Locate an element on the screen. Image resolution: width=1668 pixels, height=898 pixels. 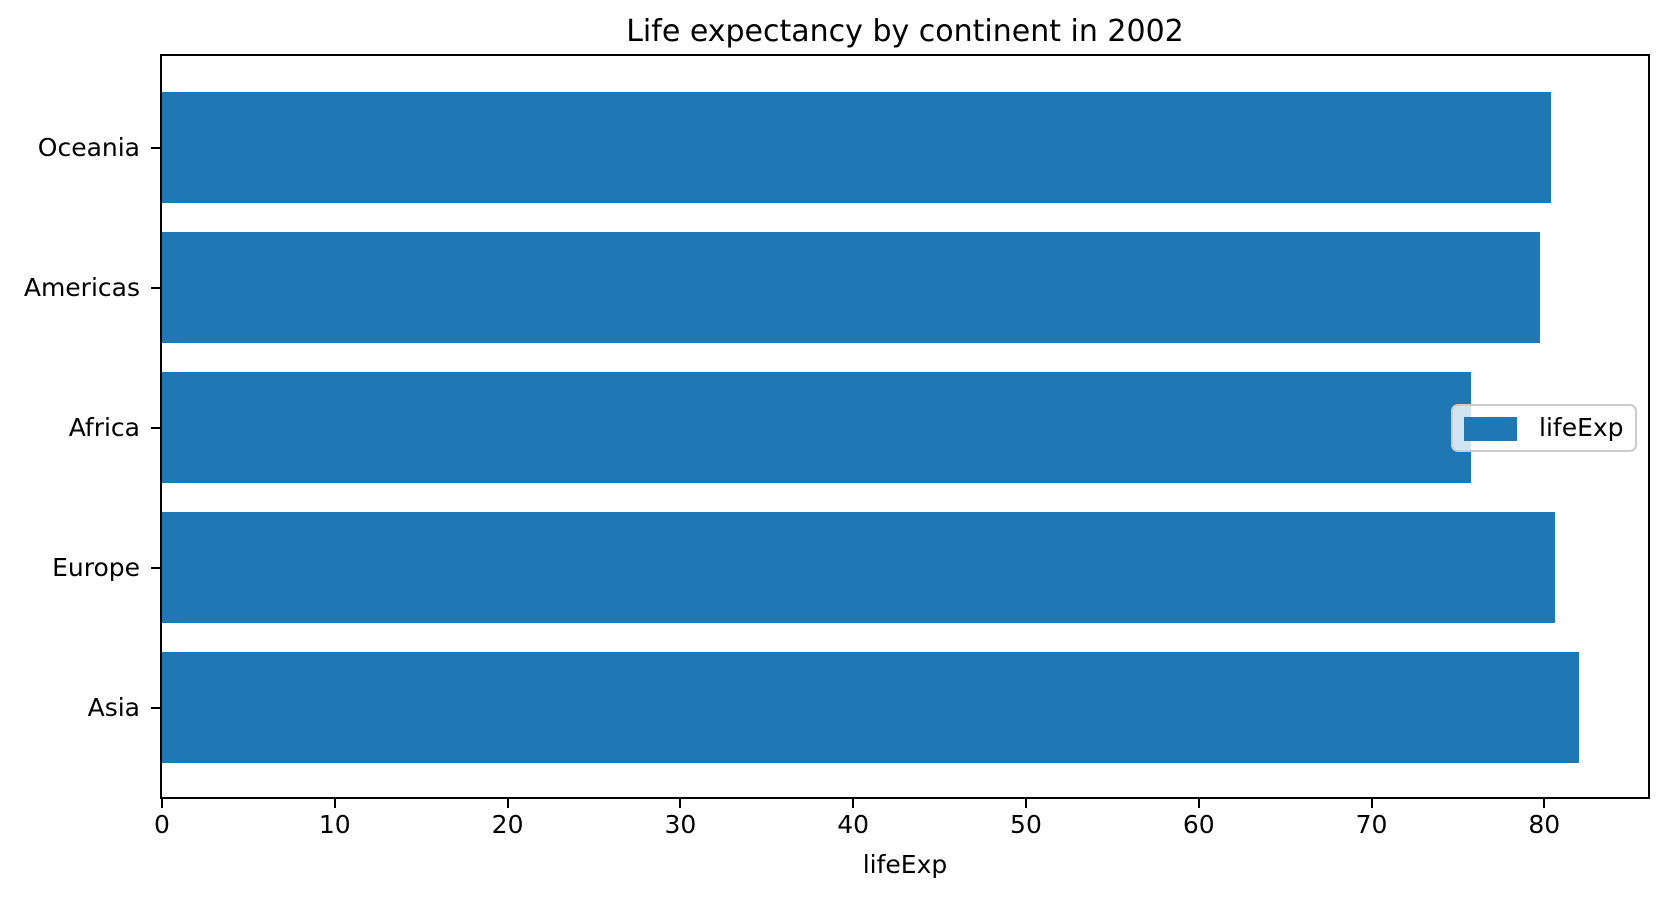
x-tick-label: 40 is located at coordinates (853, 824).